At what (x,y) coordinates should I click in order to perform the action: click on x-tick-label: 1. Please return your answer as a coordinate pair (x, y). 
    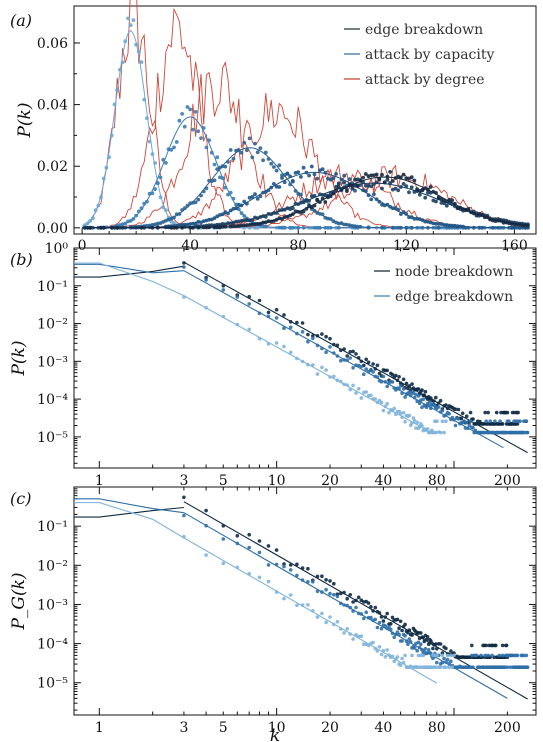
    Looking at the image, I should click on (99, 481).